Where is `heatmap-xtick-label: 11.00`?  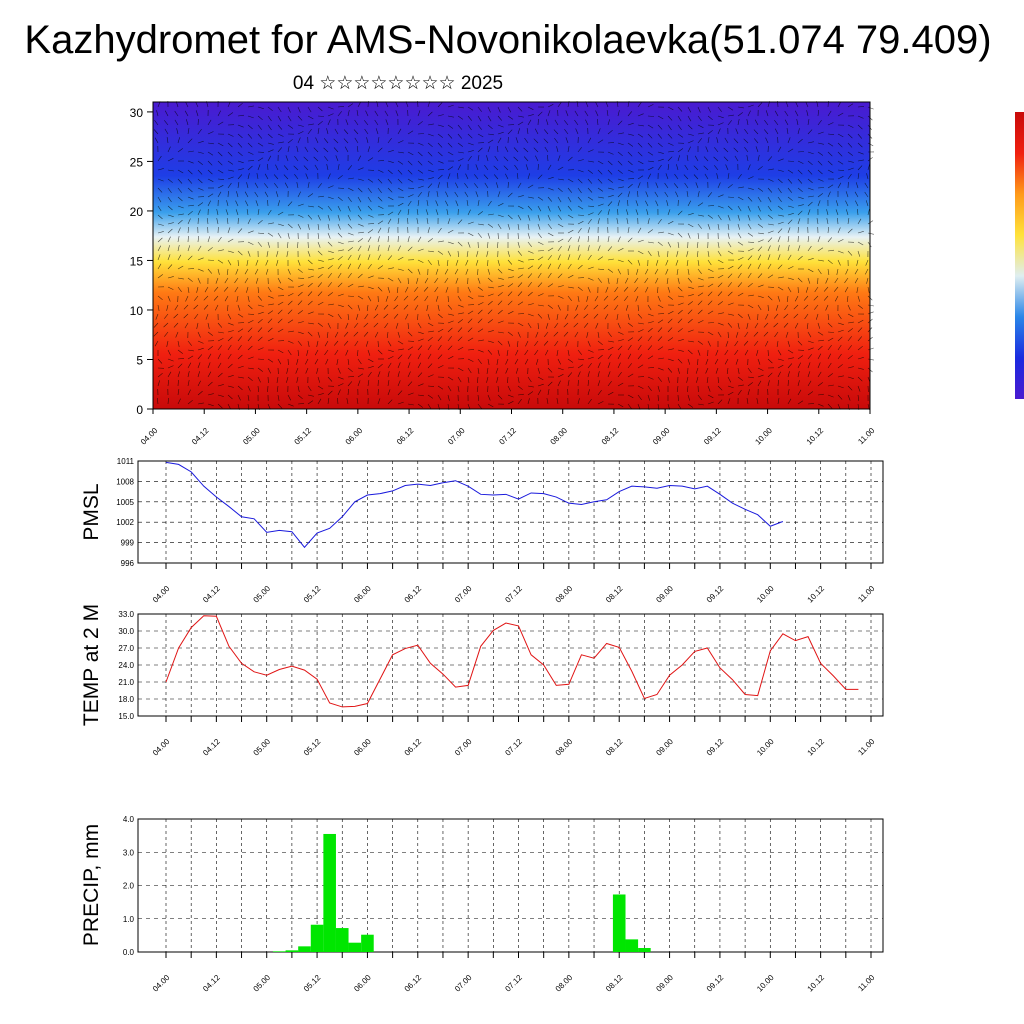 heatmap-xtick-label: 11.00 is located at coordinates (866, 436).